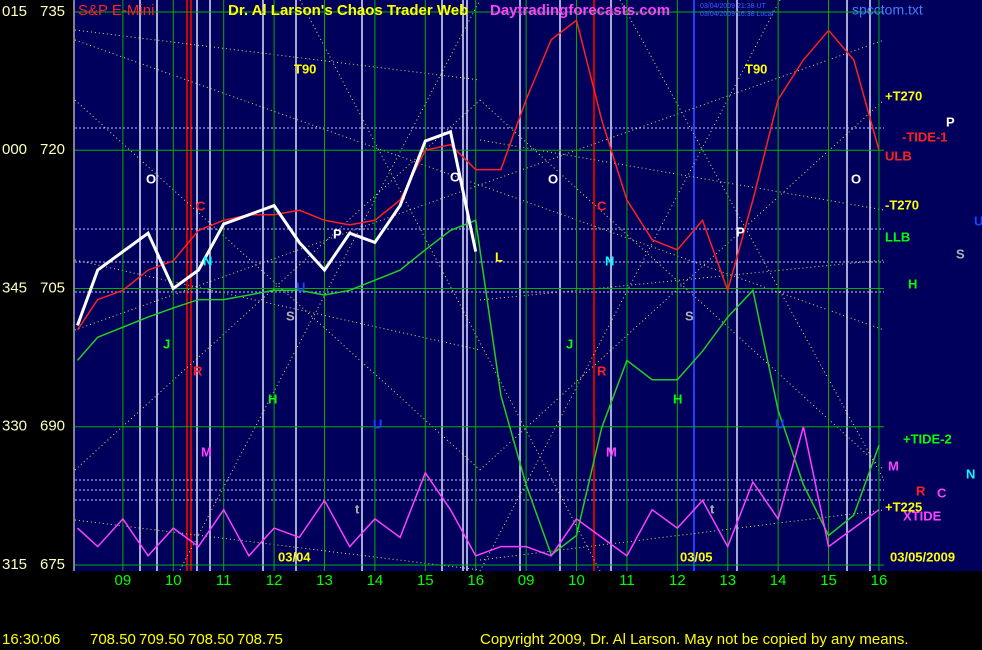 The height and width of the screenshot is (650, 982). I want to click on chart-title: S&P E-Mini, so click(116, 10).